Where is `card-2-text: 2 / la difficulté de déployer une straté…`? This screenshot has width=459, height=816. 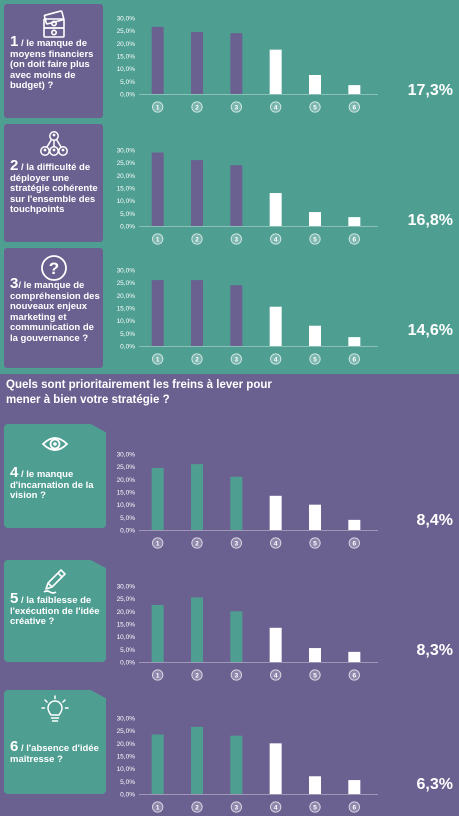 card-2-text: 2 / la difficulté de déployer une straté… is located at coordinates (55, 187).